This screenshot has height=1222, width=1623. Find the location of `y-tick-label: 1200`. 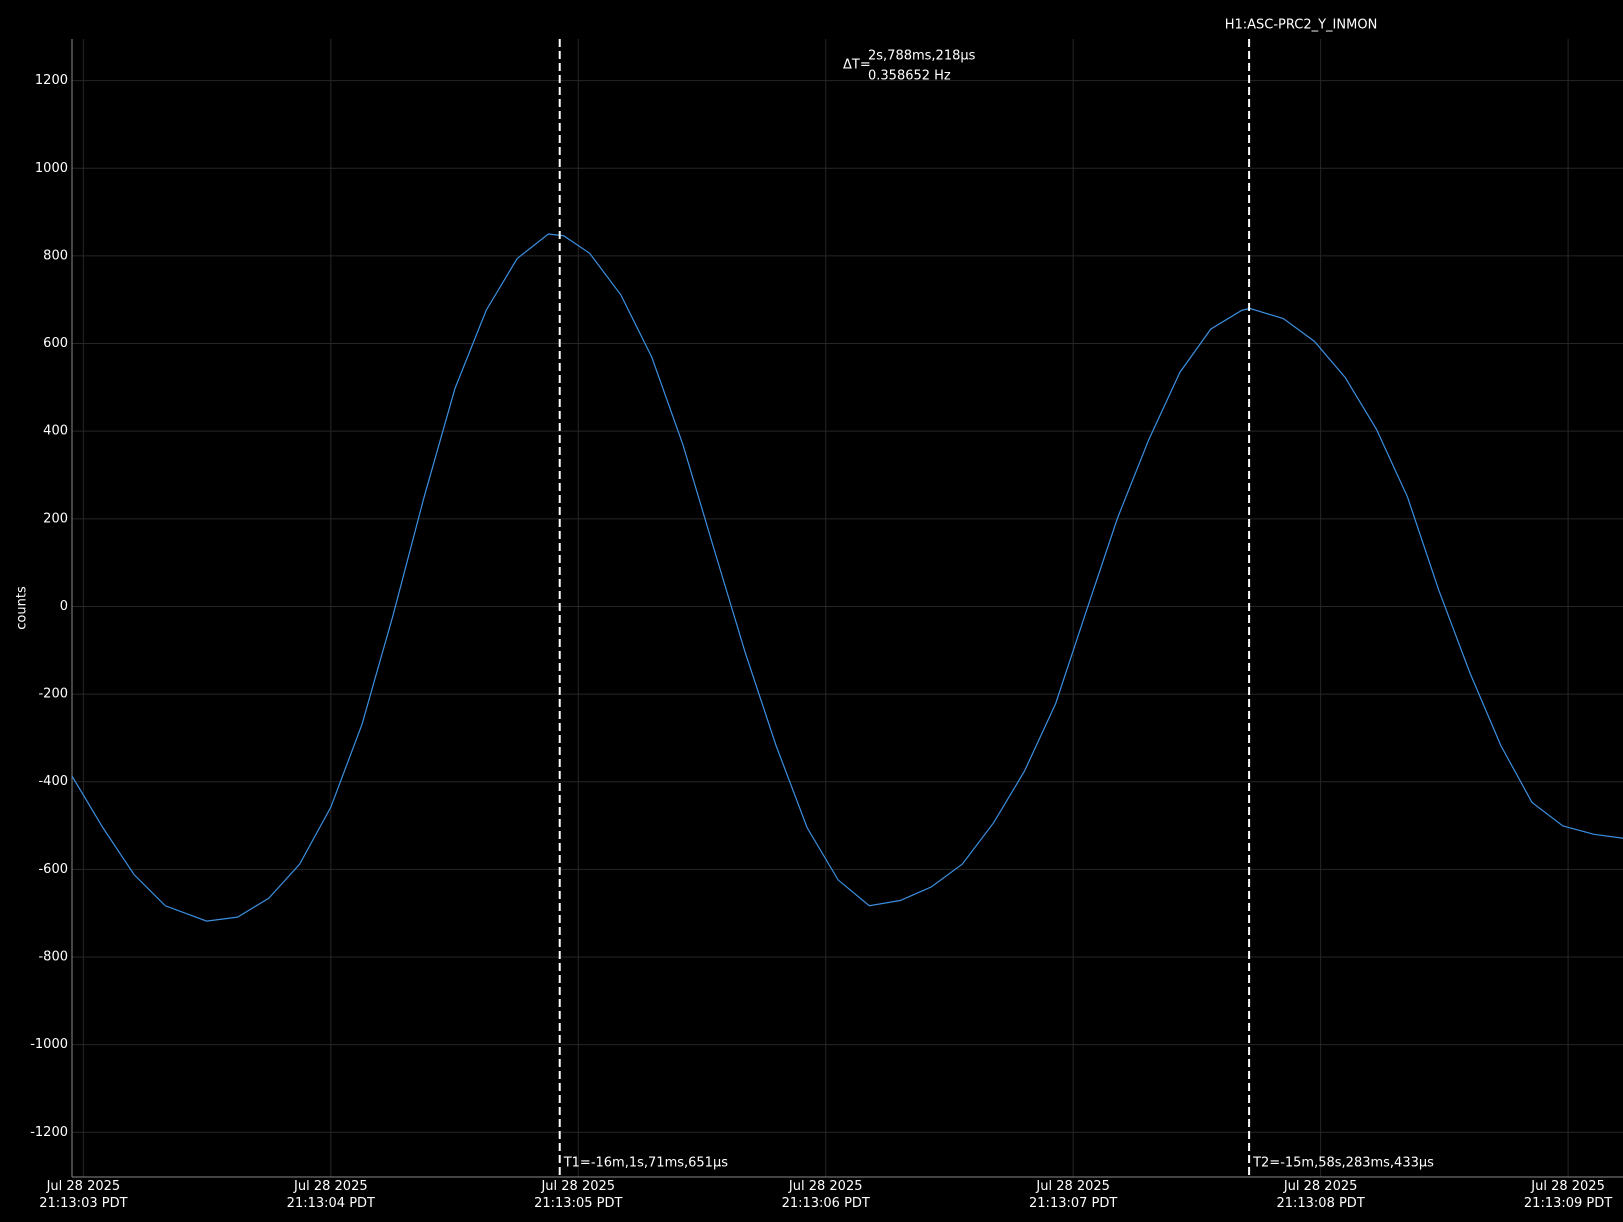

y-tick-label: 1200 is located at coordinates (51, 80).